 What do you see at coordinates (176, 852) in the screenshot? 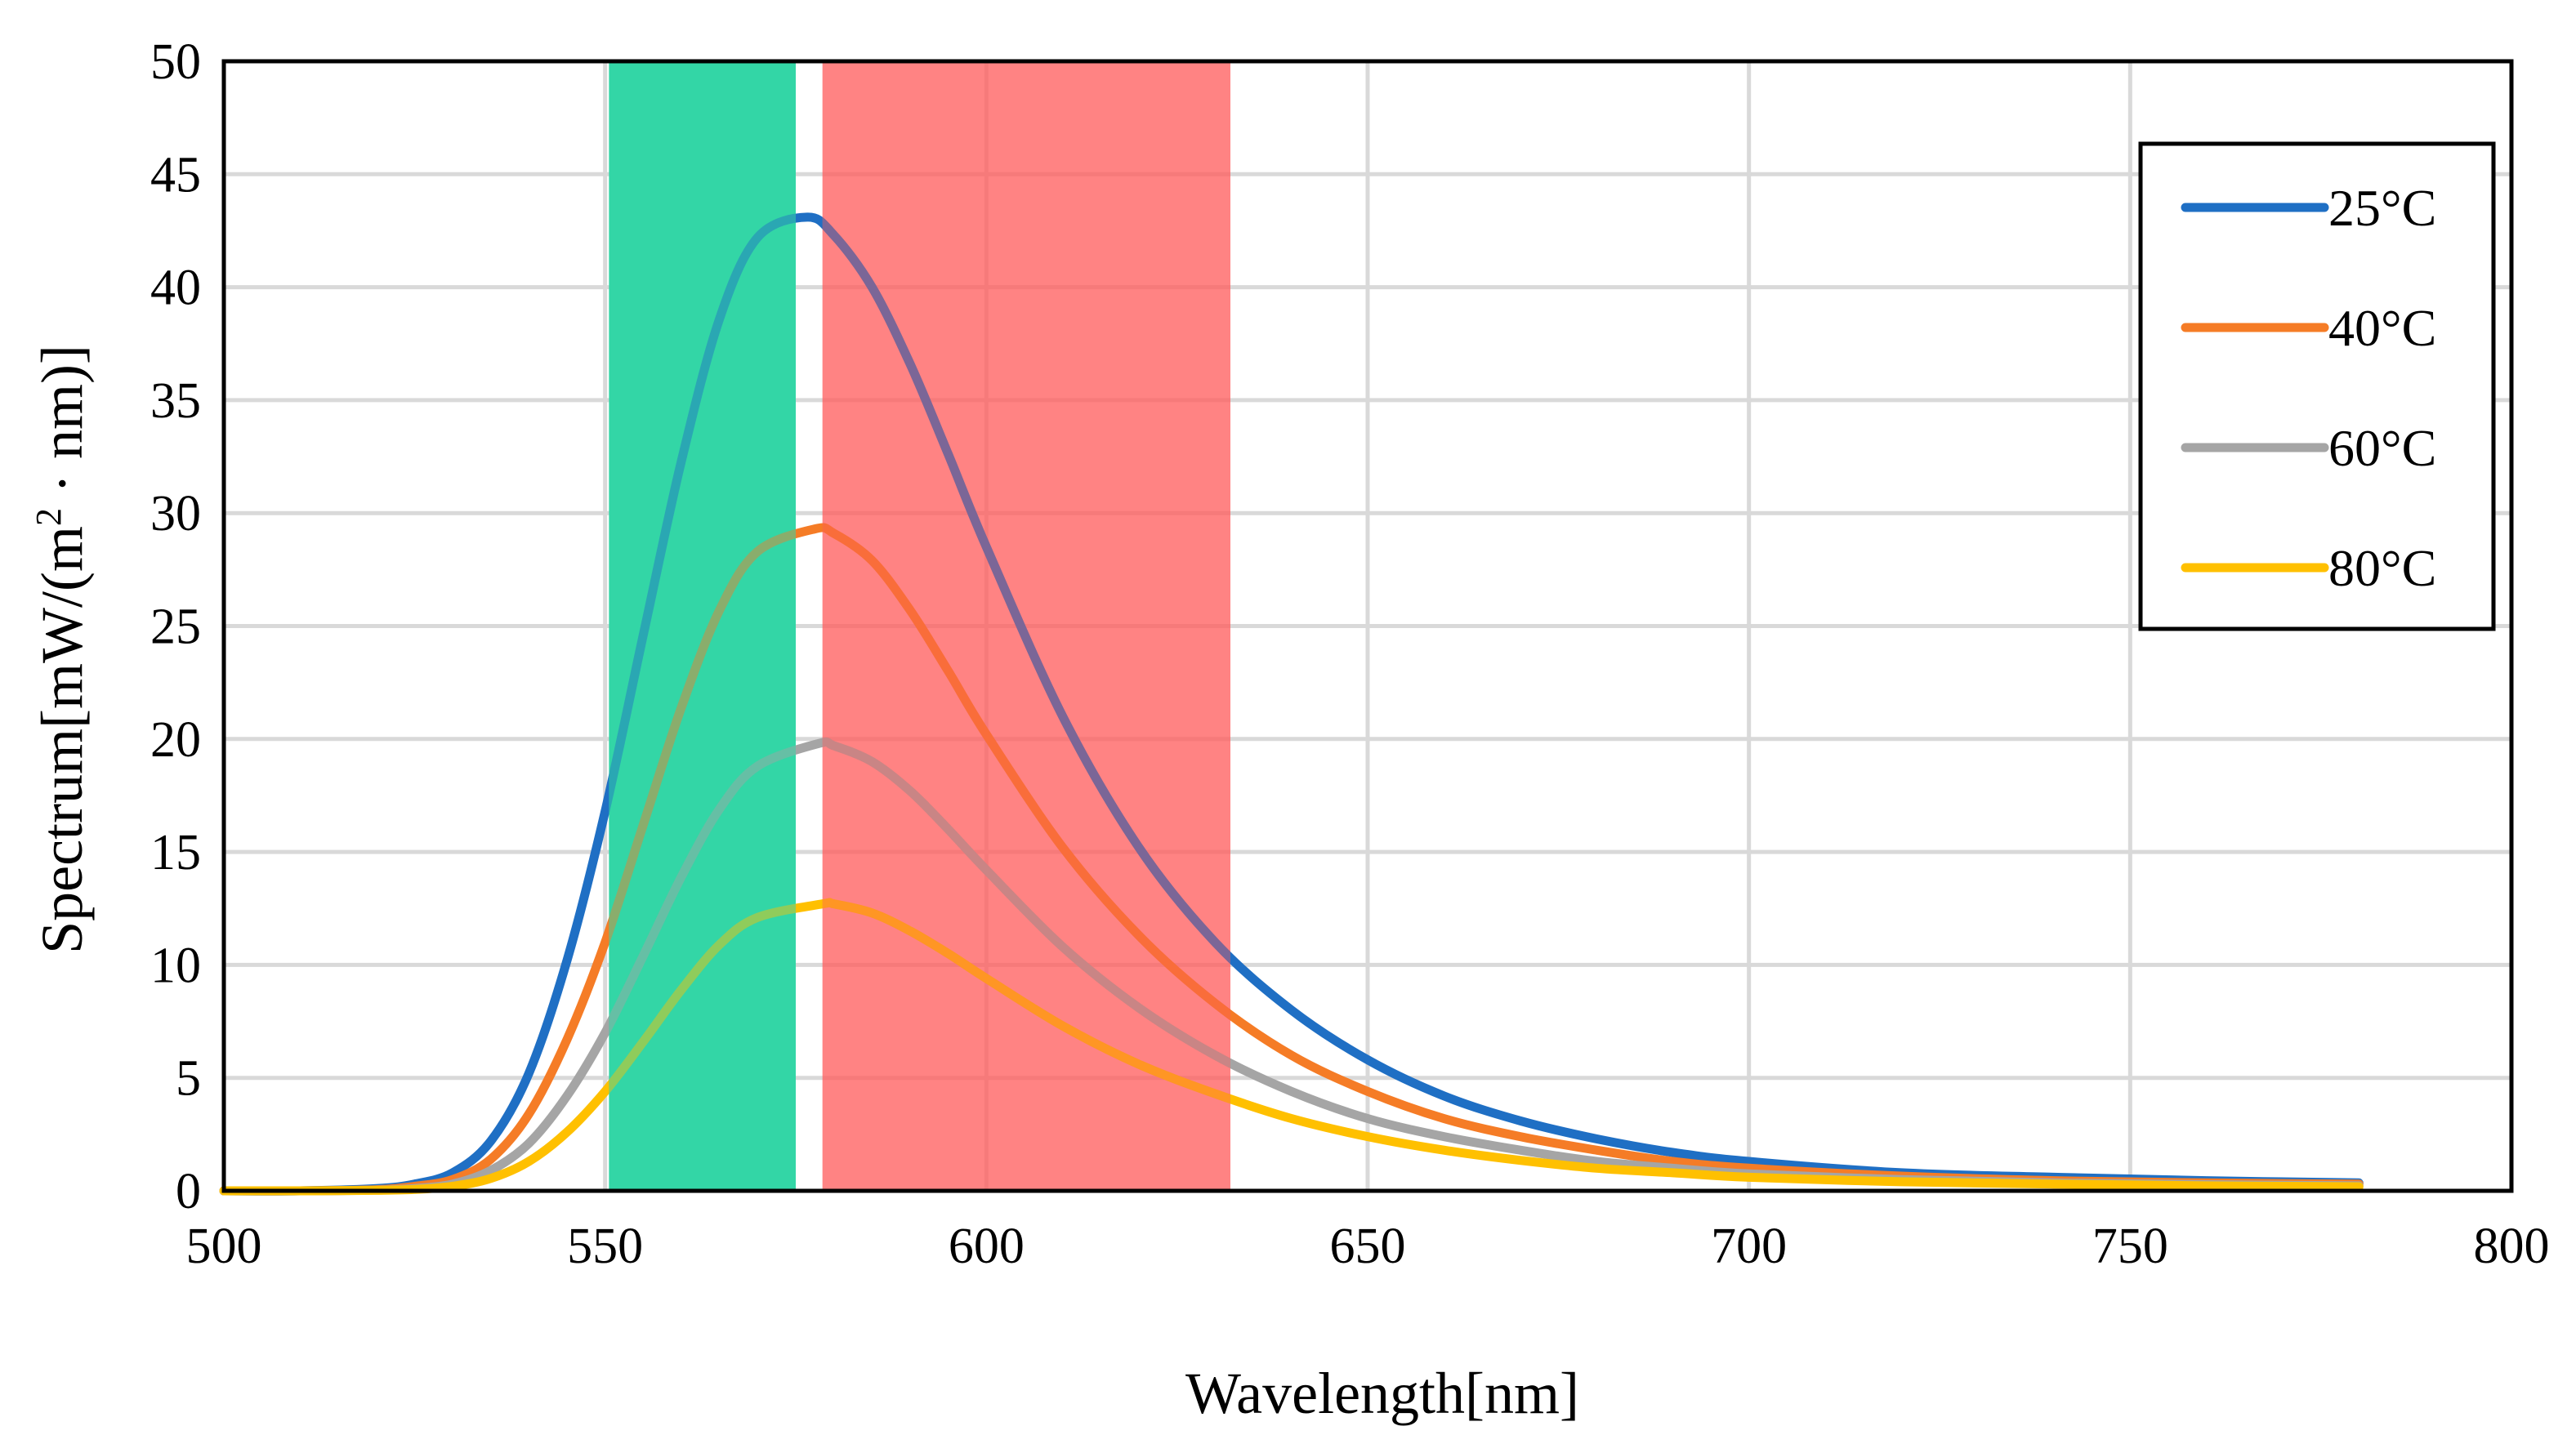
I see `y-tick-label: 15` at bounding box center [176, 852].